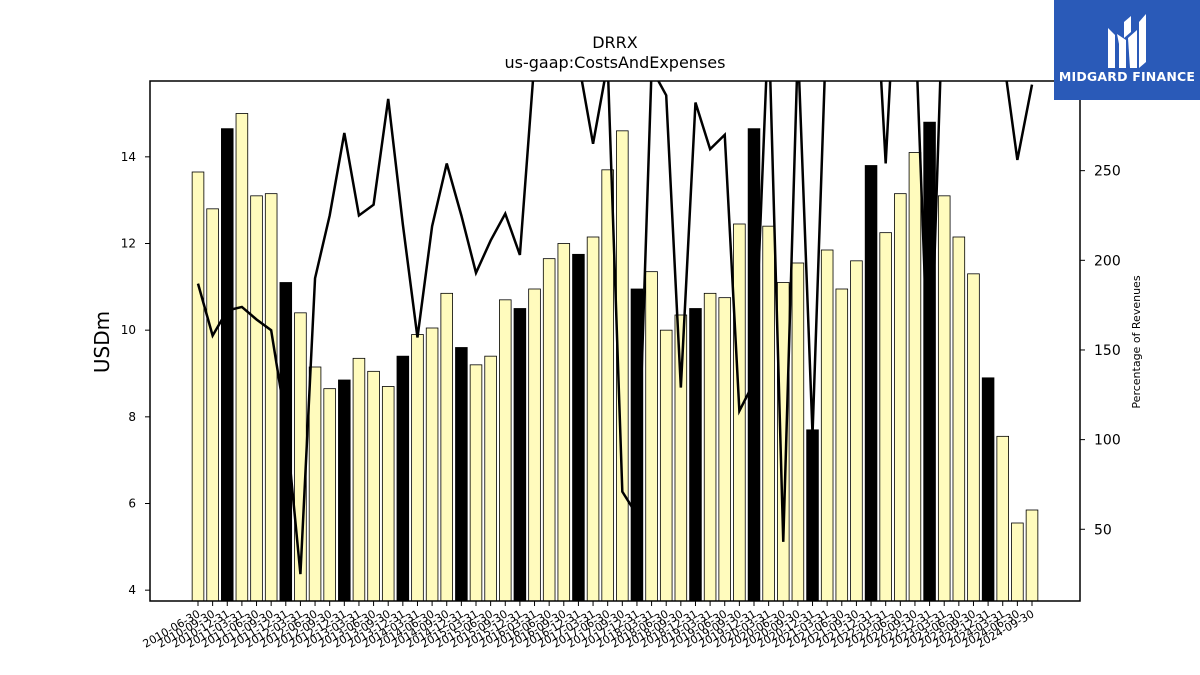  I want to click on y-tick-label: 8, so click(132, 417).